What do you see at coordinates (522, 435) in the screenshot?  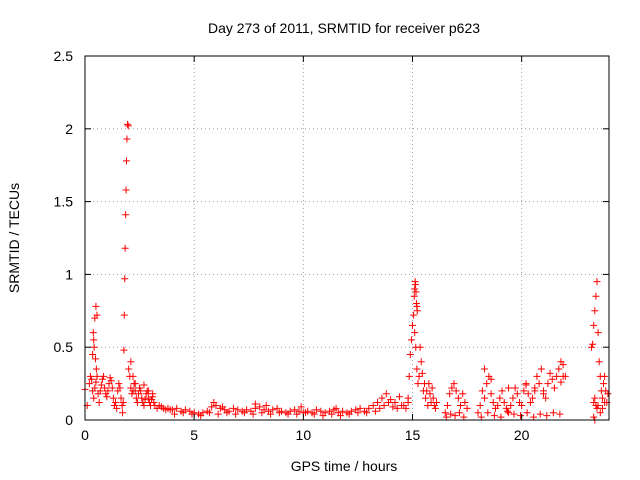 I see `x-tick-label: 20` at bounding box center [522, 435].